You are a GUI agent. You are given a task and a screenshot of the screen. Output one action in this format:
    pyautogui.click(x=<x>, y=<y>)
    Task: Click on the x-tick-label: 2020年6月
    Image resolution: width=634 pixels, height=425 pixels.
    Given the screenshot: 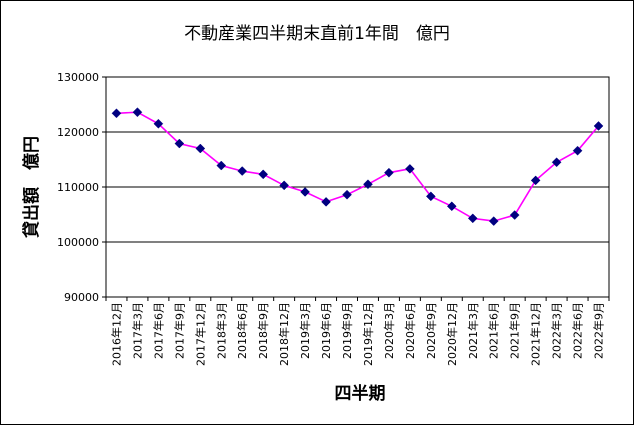 What is the action you would take?
    pyautogui.click(x=410, y=330)
    